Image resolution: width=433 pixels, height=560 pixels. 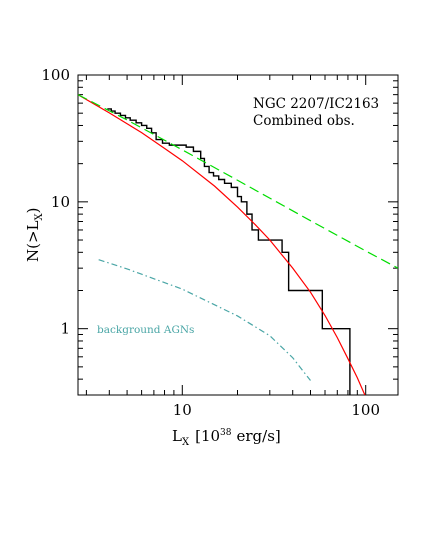 I want to click on annotation-galaxy: NGC 2207/IC2163, so click(x=316, y=104).